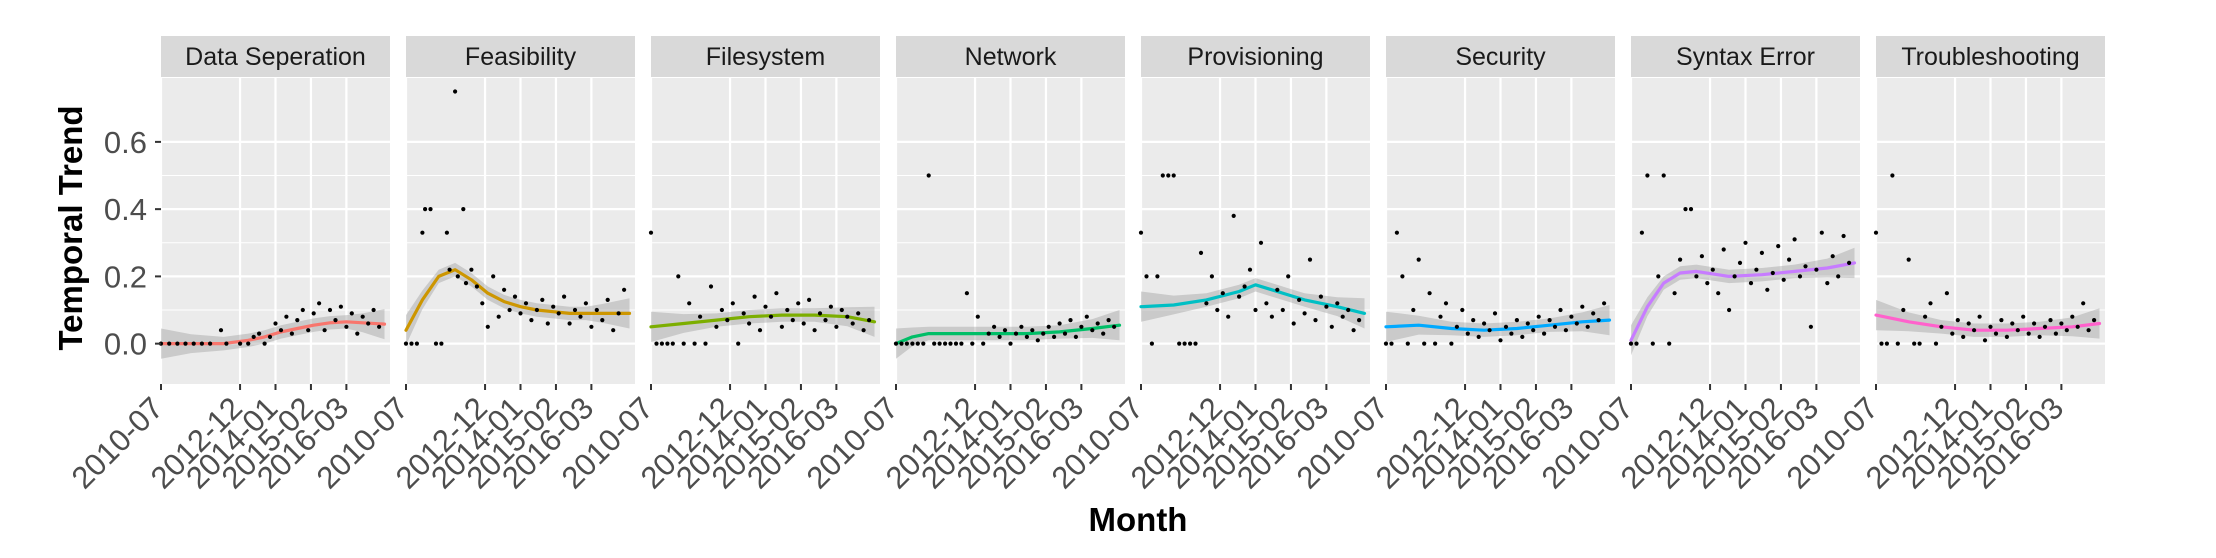  Describe the element at coordinates (125, 209) in the screenshot. I see `y-tick-label: 0.4` at that location.